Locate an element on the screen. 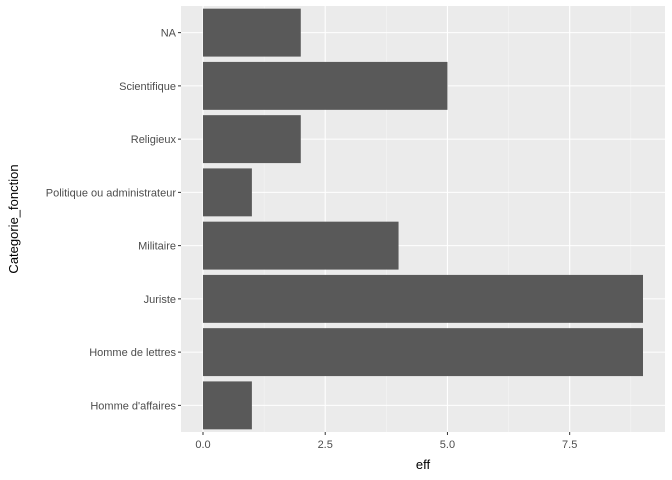  y-tick-label: Militaire is located at coordinates (157, 247).